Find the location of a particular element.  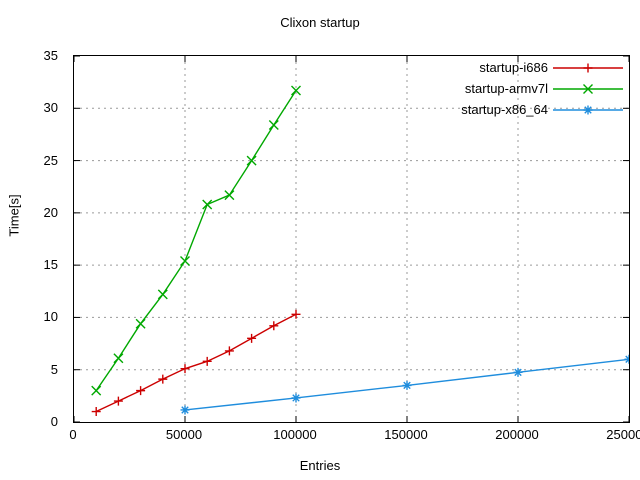

series-line is located at coordinates (196, 363).